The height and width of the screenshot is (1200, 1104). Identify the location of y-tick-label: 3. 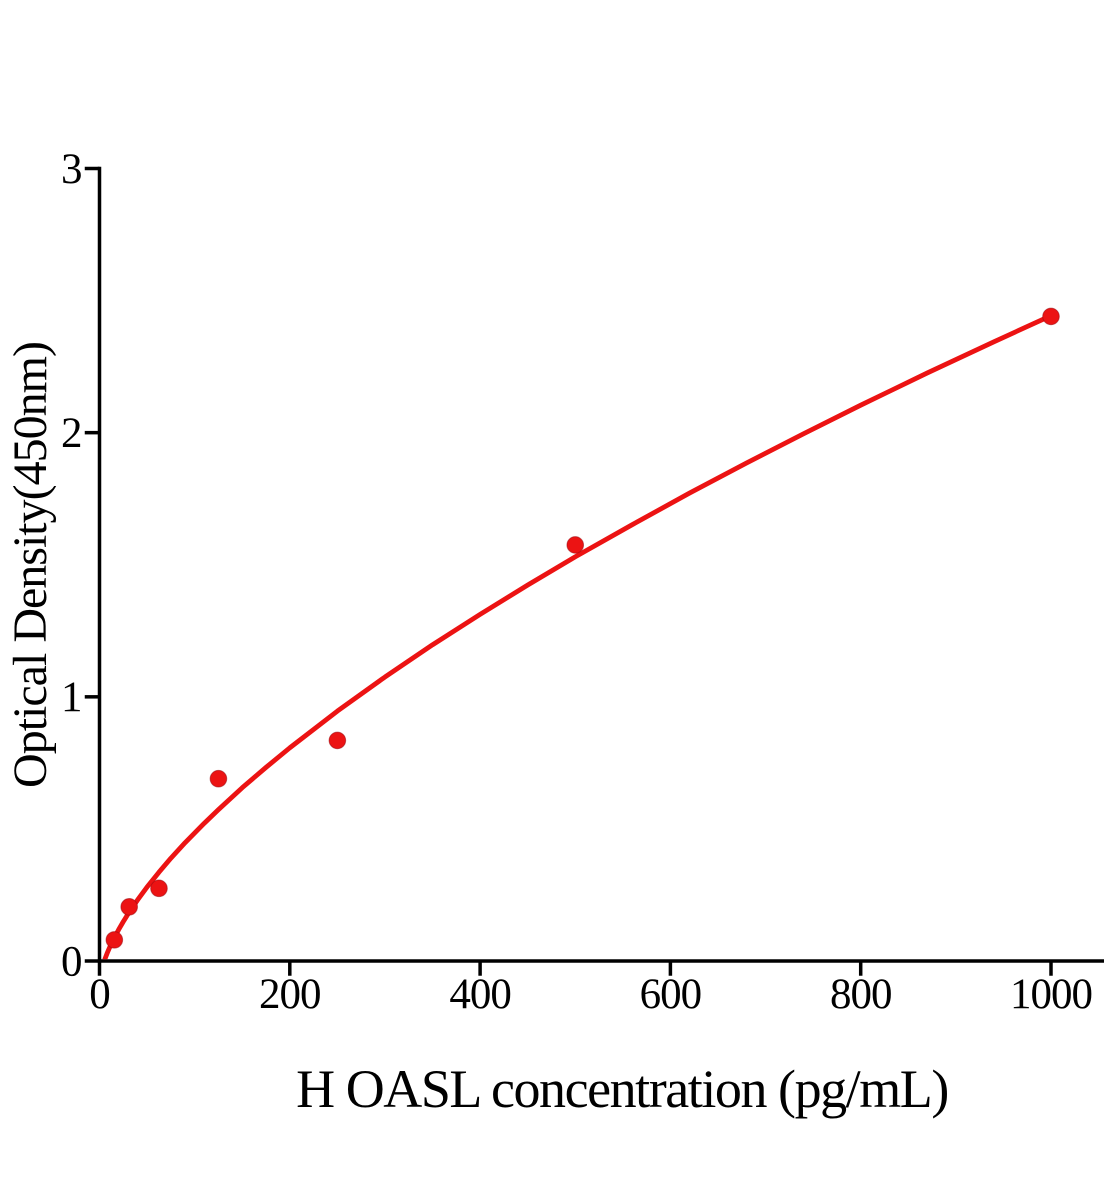
(71, 169).